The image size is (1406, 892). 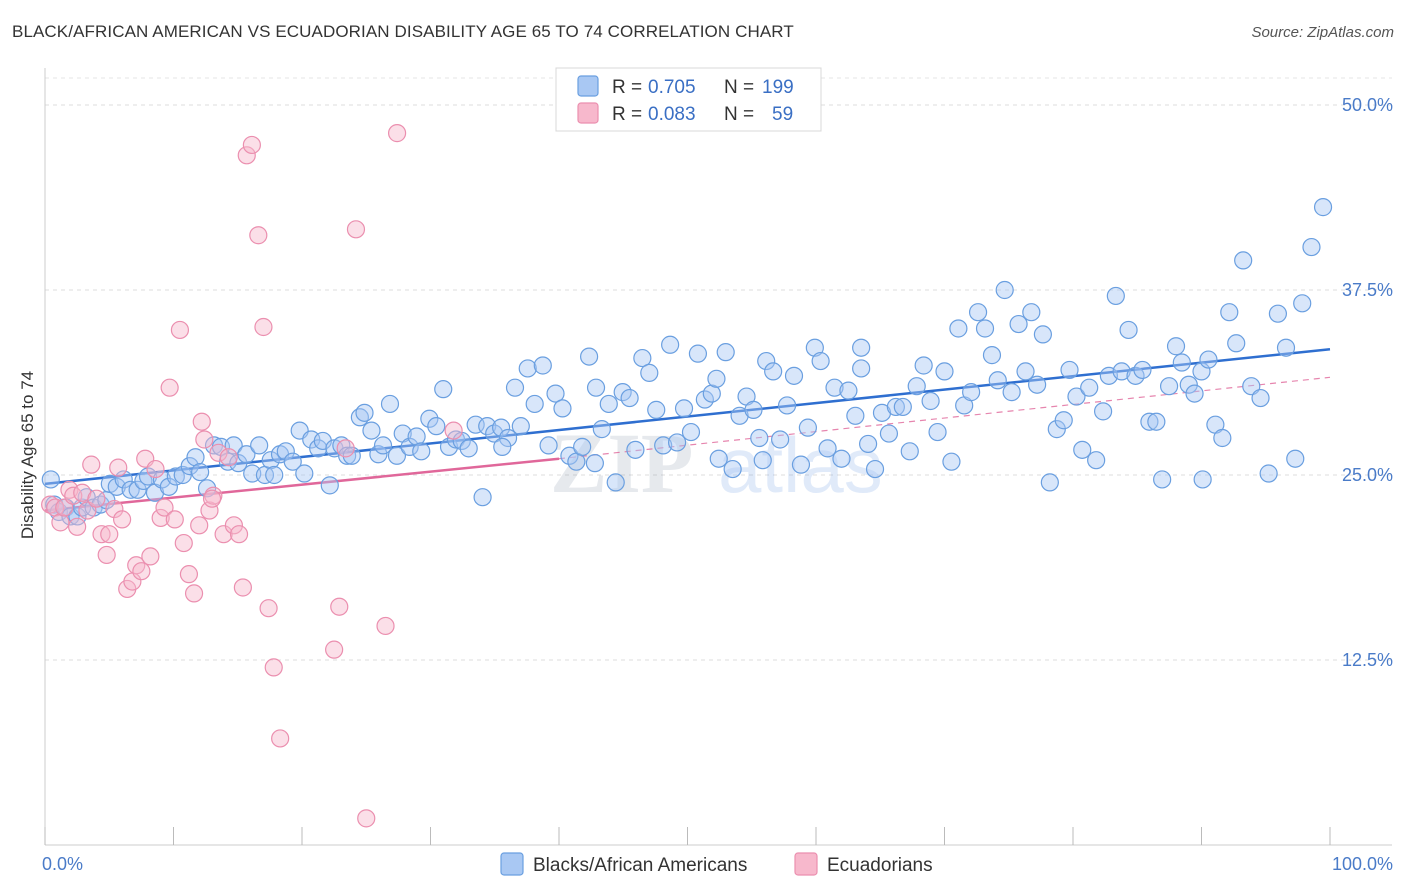 What do you see at coordinates (1367, 660) in the screenshot?
I see `y-tick-label: 12.5%` at bounding box center [1367, 660].